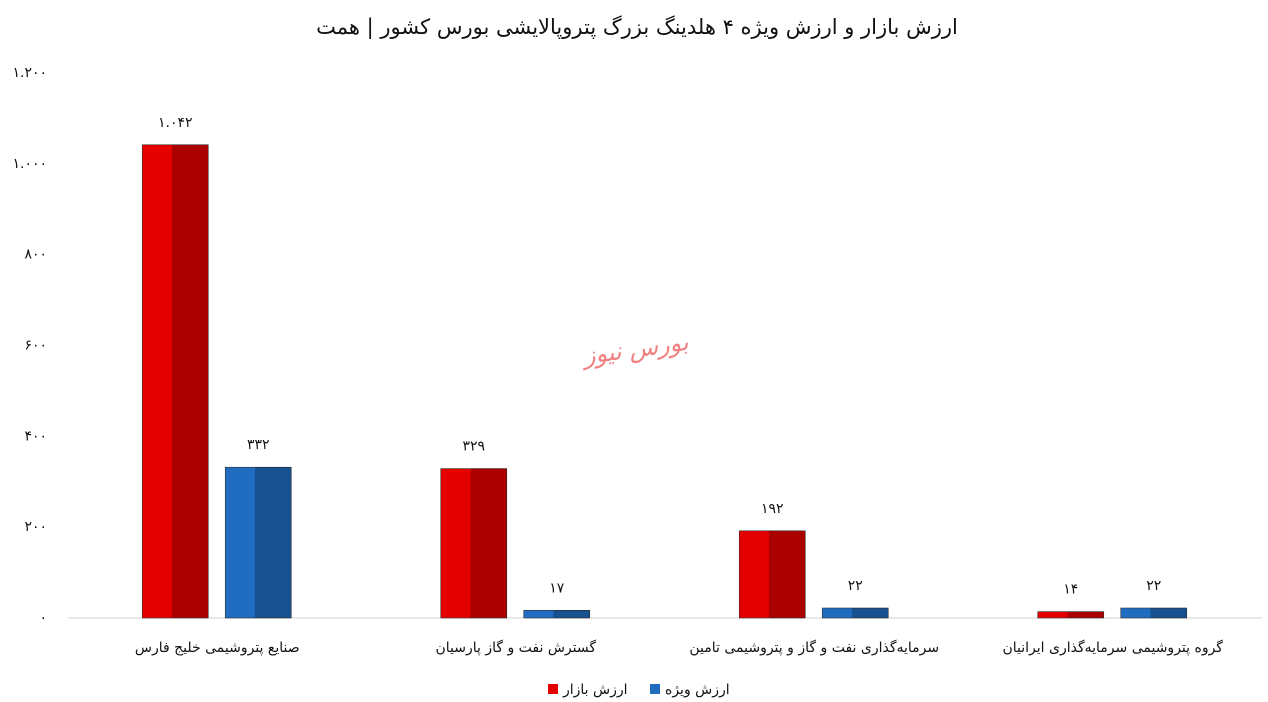  What do you see at coordinates (635, 349) in the screenshot?
I see `watermark: بورس نیوز` at bounding box center [635, 349].